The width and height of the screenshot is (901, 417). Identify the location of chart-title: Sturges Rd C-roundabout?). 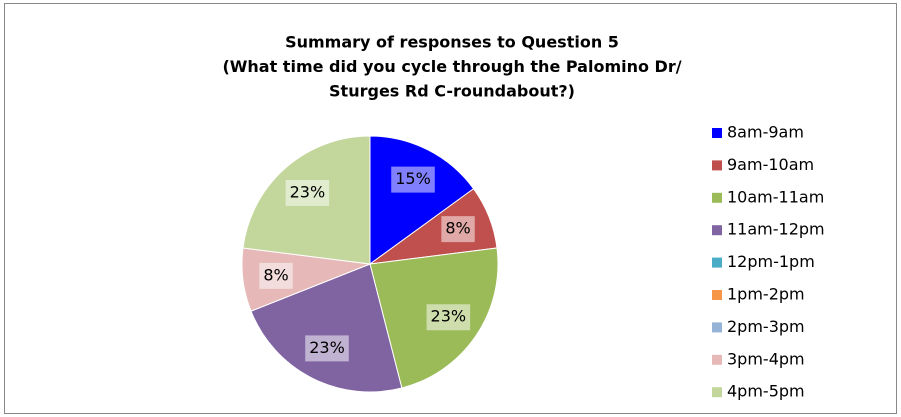
(452, 91).